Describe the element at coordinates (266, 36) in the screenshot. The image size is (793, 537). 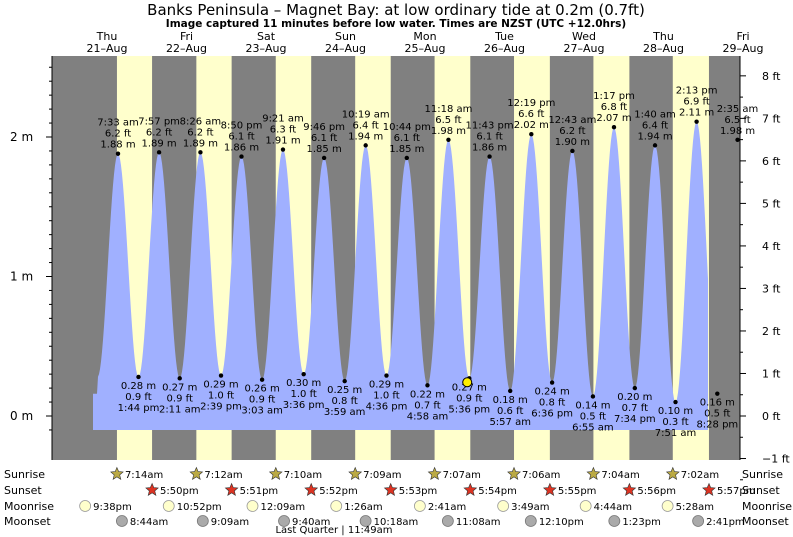
I see `day-name: Sat` at that location.